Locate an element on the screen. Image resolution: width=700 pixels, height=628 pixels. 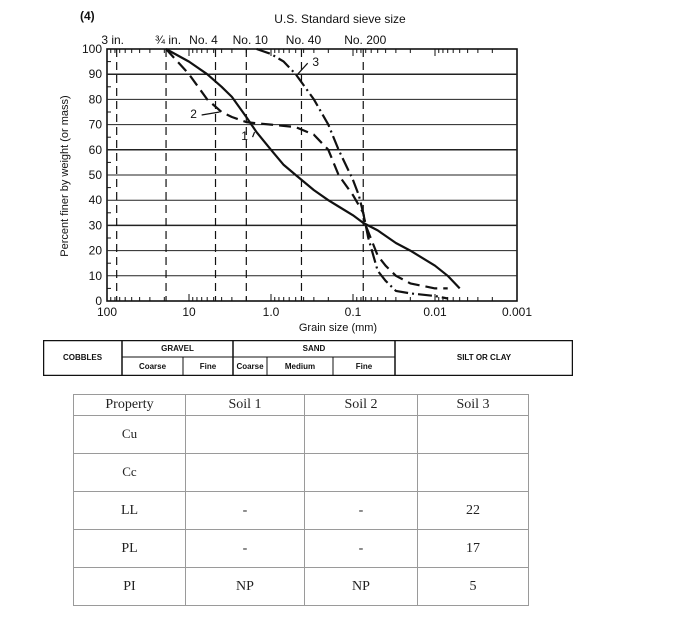
y-tick-label: 40 is located at coordinates (96, 200).